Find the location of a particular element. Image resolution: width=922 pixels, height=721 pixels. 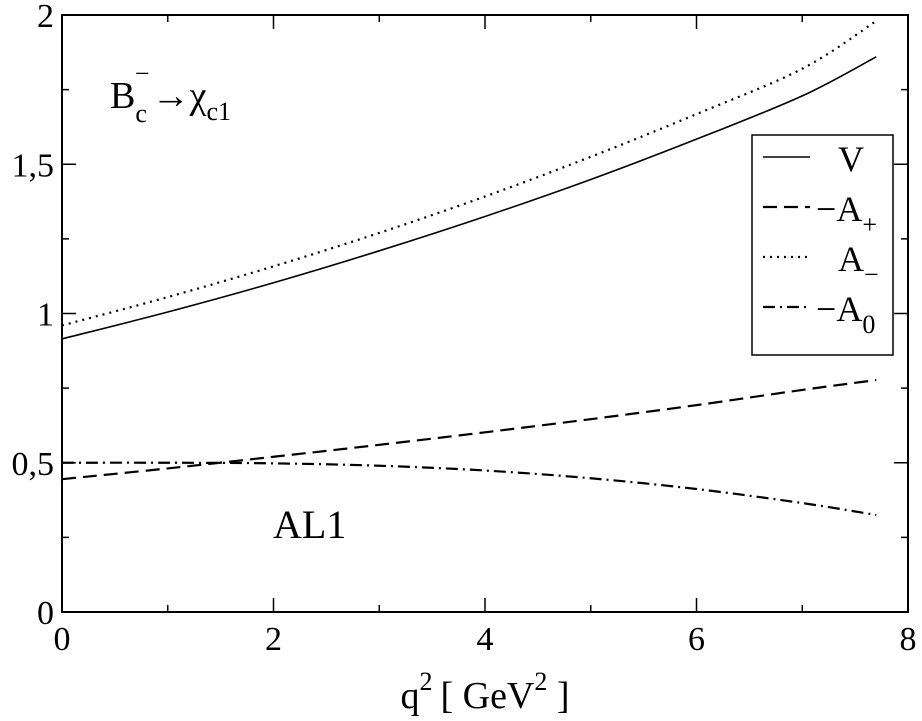

legend-label-v: V is located at coordinates (851, 159).